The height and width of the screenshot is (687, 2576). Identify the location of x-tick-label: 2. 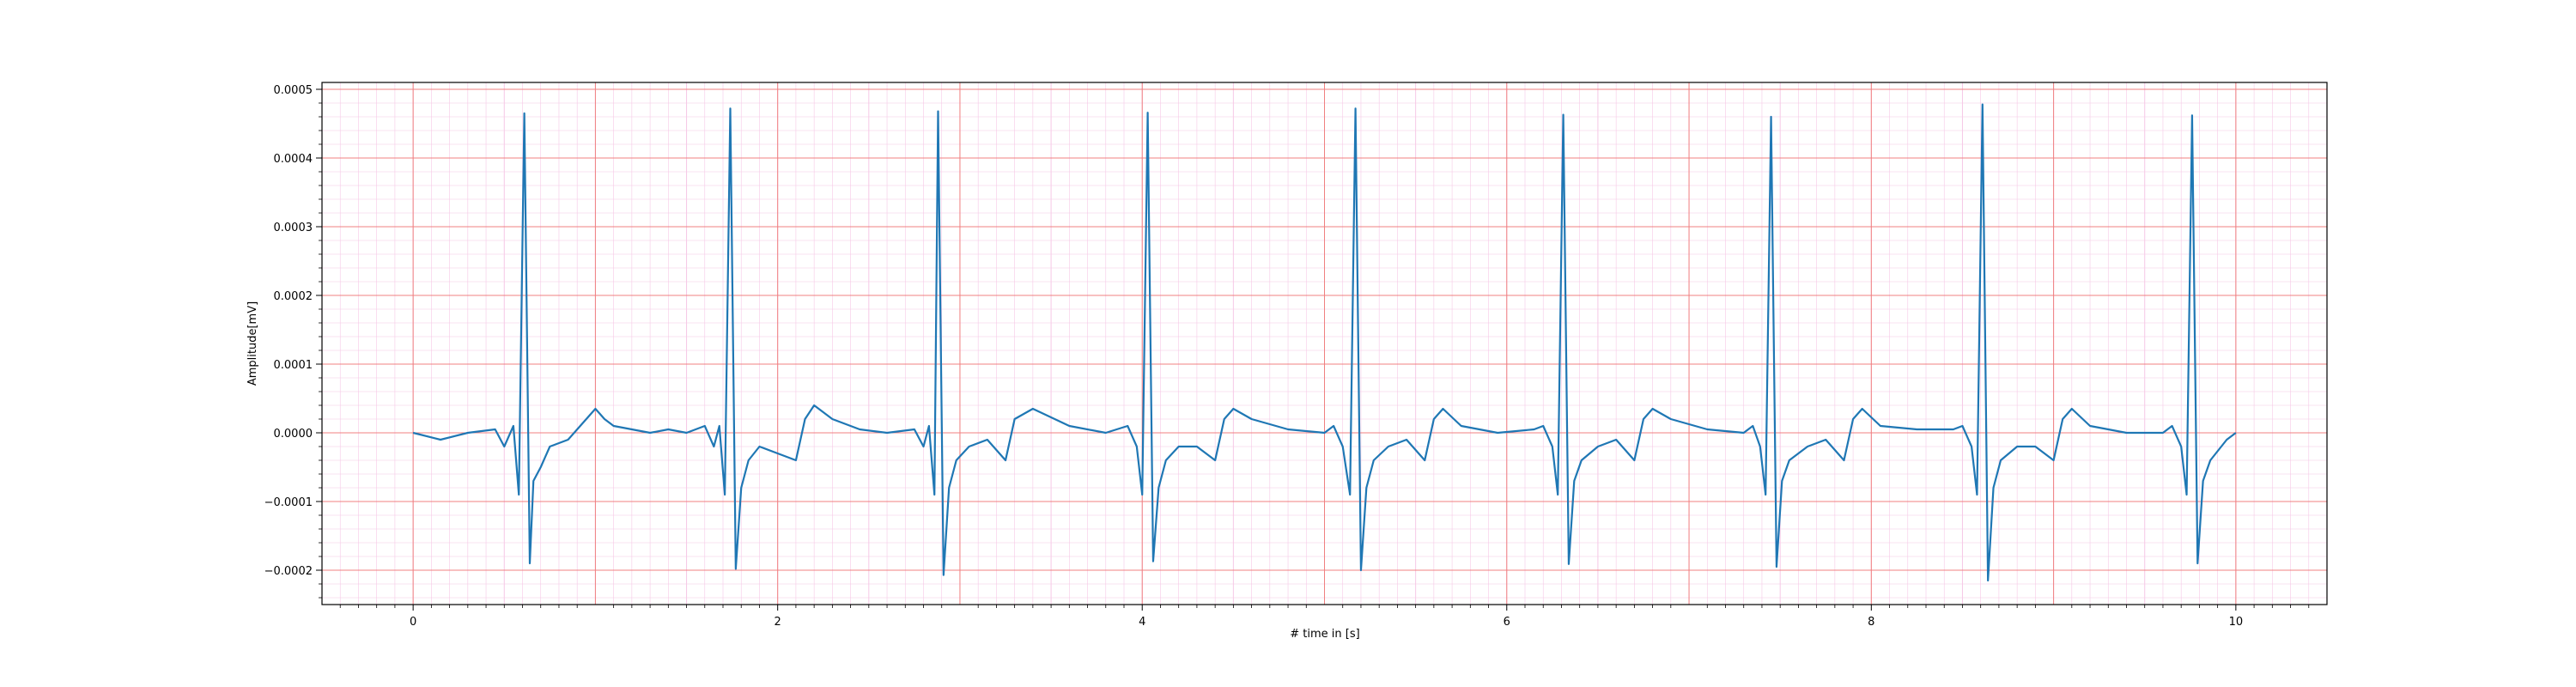
(778, 622).